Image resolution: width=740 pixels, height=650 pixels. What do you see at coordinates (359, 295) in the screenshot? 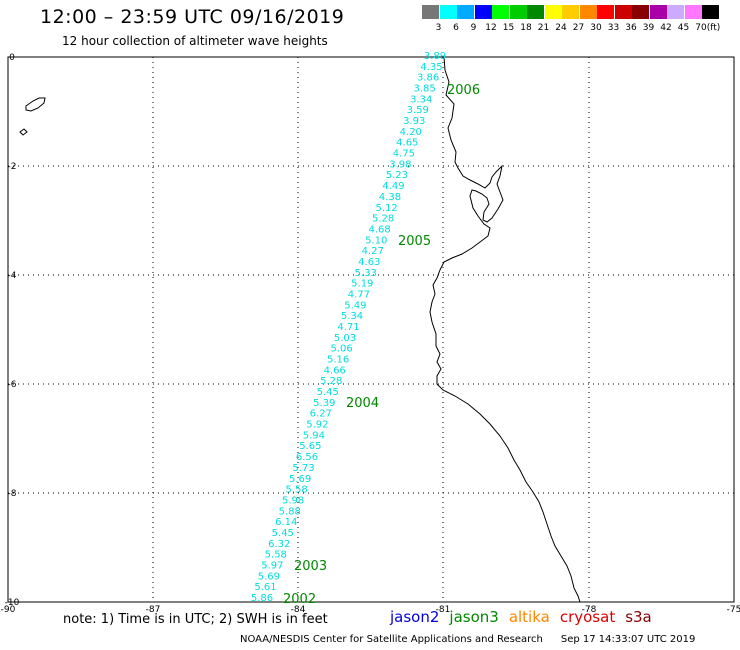
I see `swh-value: 4.77` at bounding box center [359, 295].